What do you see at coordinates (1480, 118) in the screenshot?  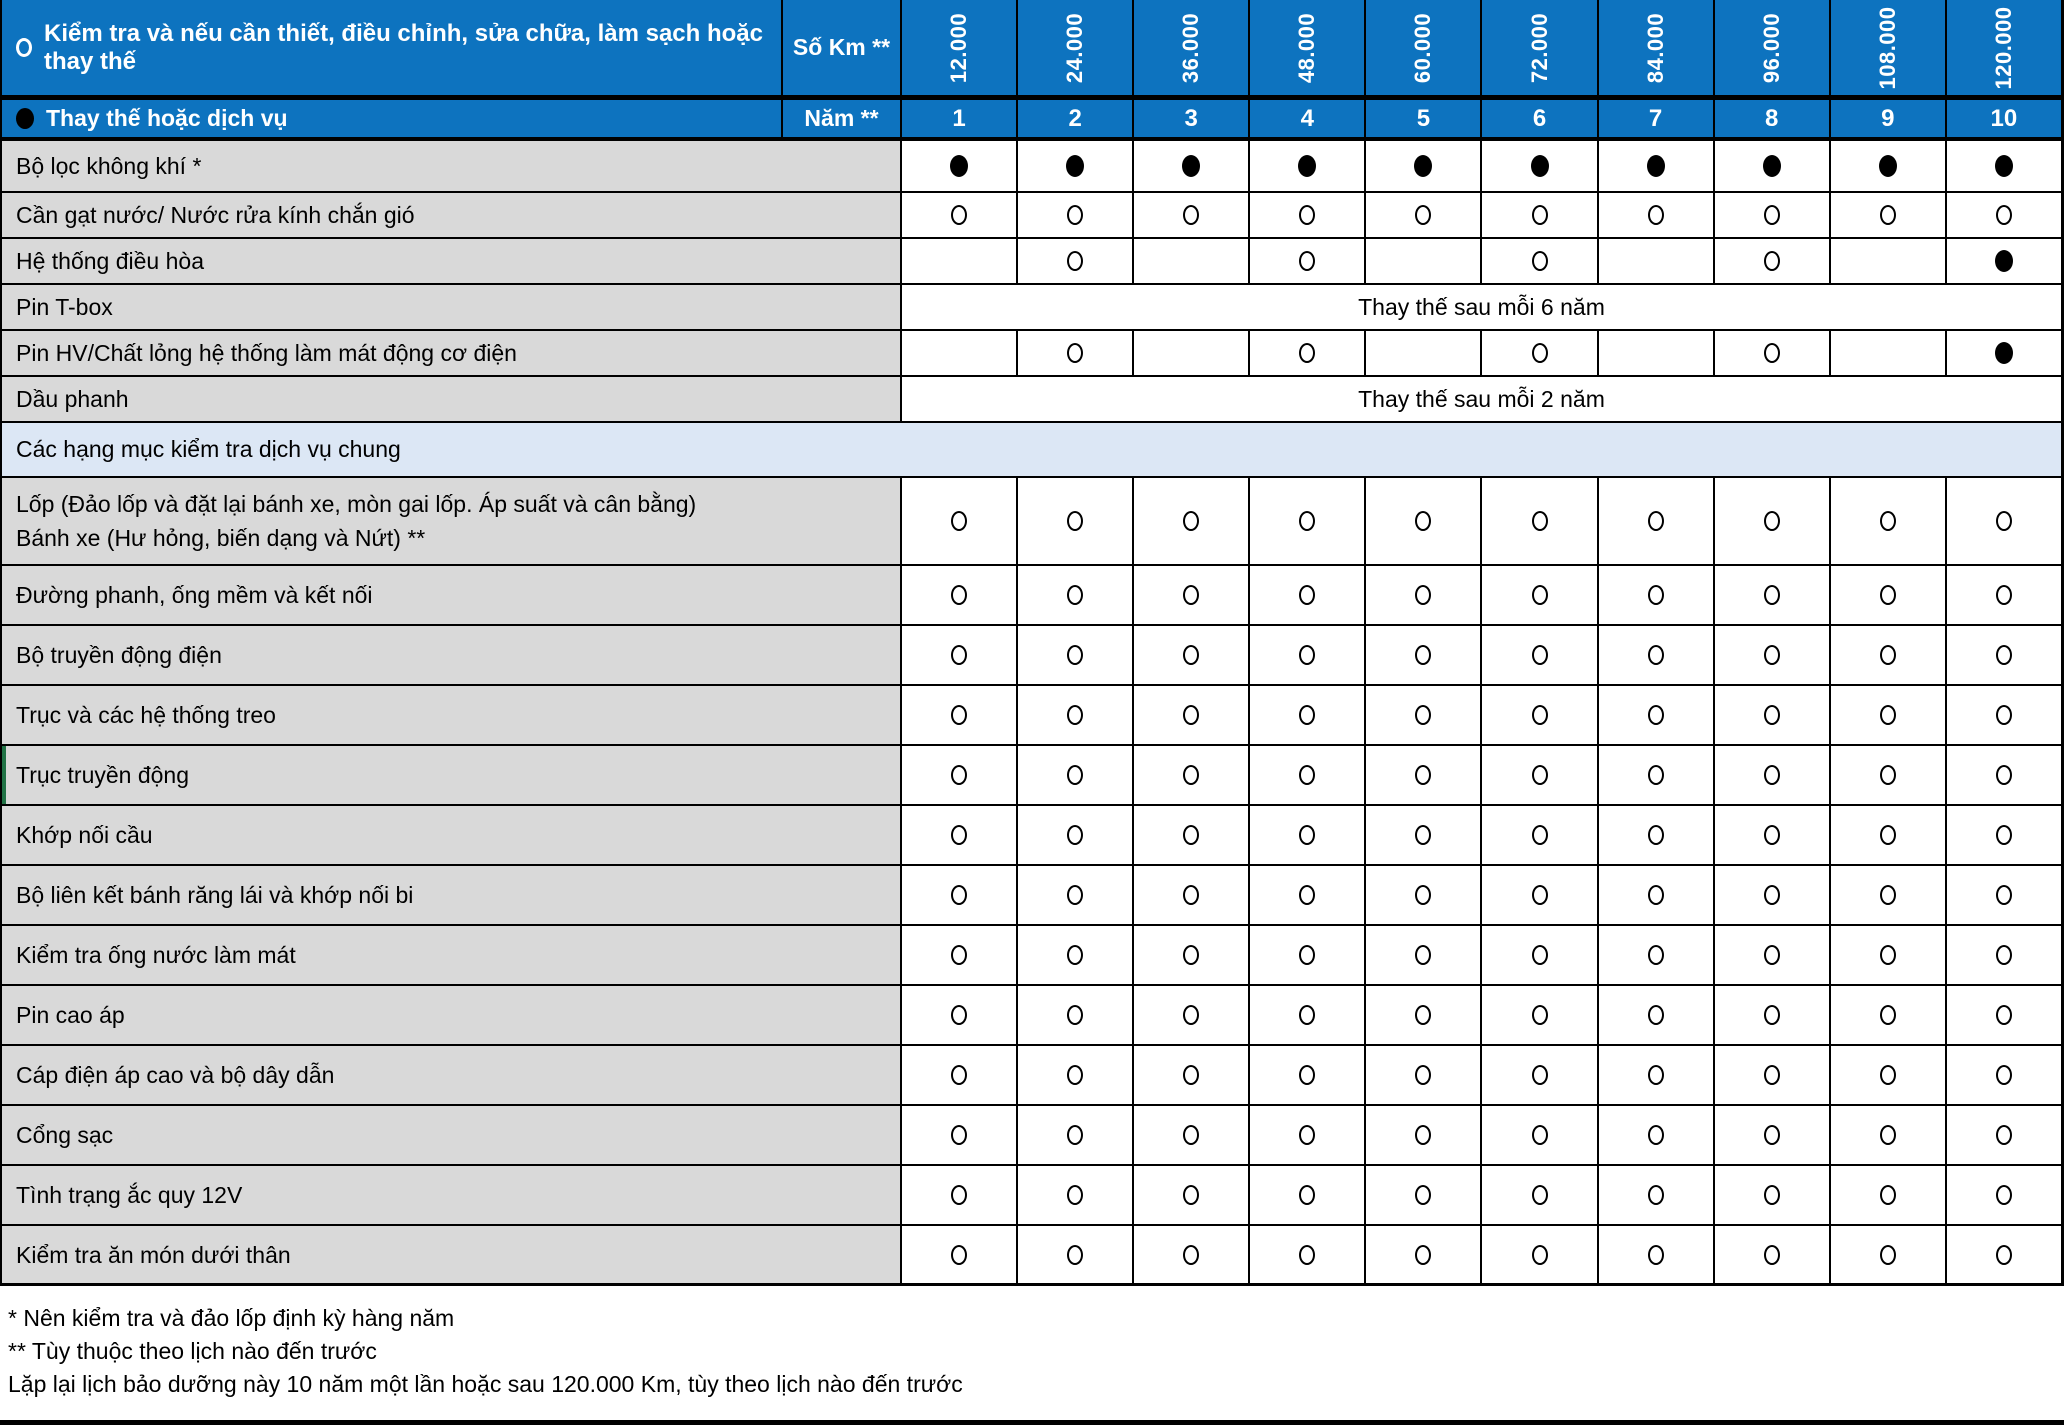 I see `year-values-header: 1 2 3 4 5 6 7 8 9 10` at bounding box center [1480, 118].